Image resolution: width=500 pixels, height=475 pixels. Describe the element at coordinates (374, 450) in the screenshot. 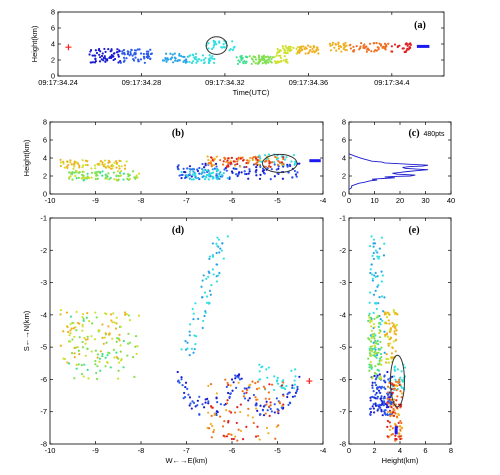

I see `panel-e-xtick-label: 2` at that location.